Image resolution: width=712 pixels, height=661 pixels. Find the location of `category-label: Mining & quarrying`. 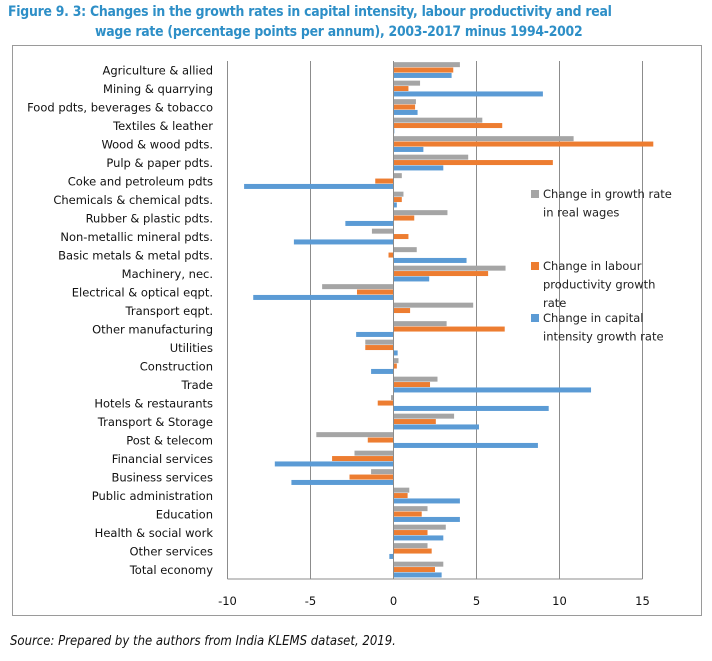

category-label: Mining & quarrying is located at coordinates (158, 89).